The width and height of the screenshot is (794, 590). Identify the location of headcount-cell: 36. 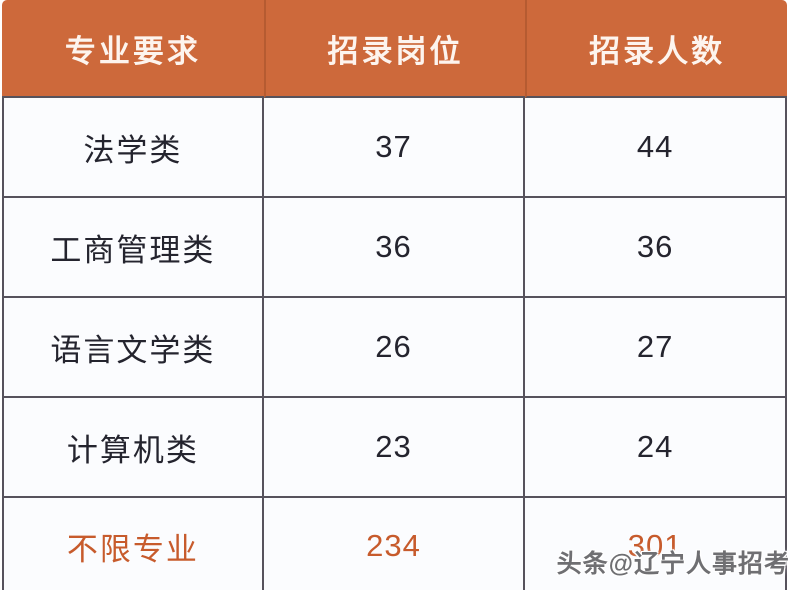
(656, 248).